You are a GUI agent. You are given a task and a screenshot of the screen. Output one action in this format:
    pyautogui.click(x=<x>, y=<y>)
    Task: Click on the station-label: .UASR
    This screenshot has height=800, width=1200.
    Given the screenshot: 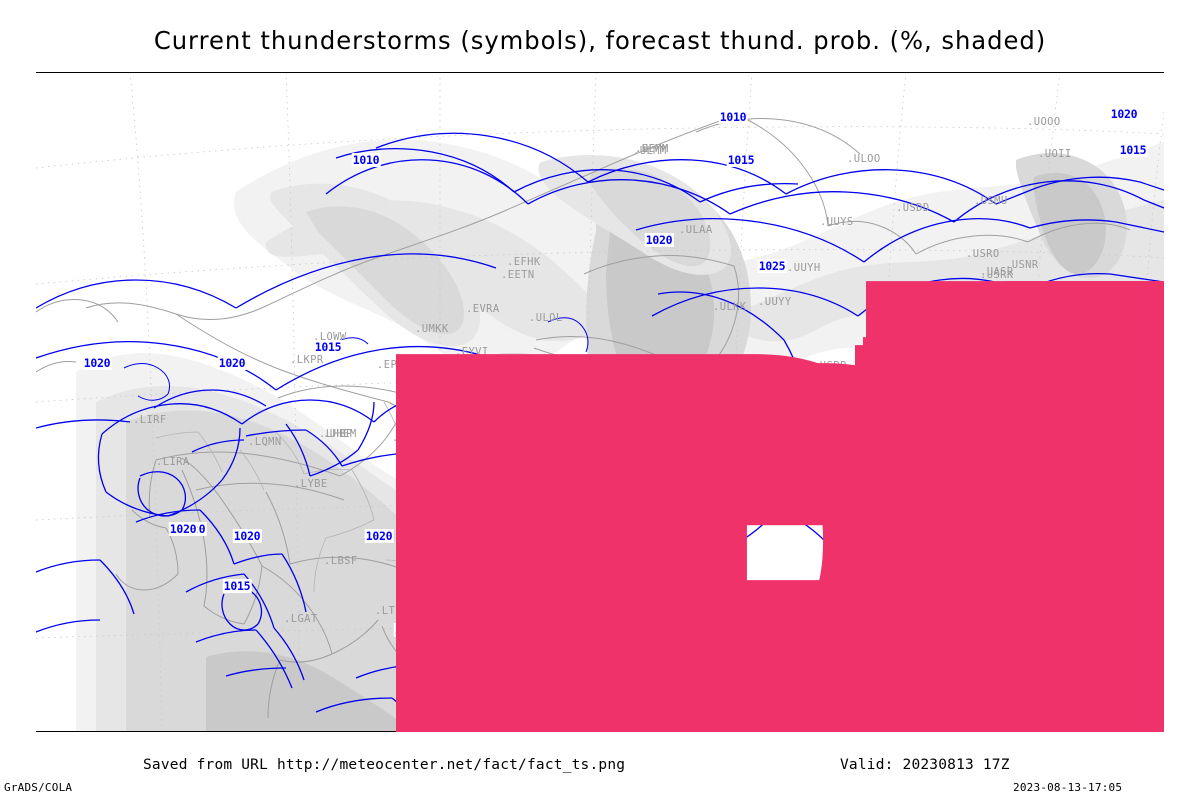 What is the action you would take?
    pyautogui.click(x=997, y=272)
    